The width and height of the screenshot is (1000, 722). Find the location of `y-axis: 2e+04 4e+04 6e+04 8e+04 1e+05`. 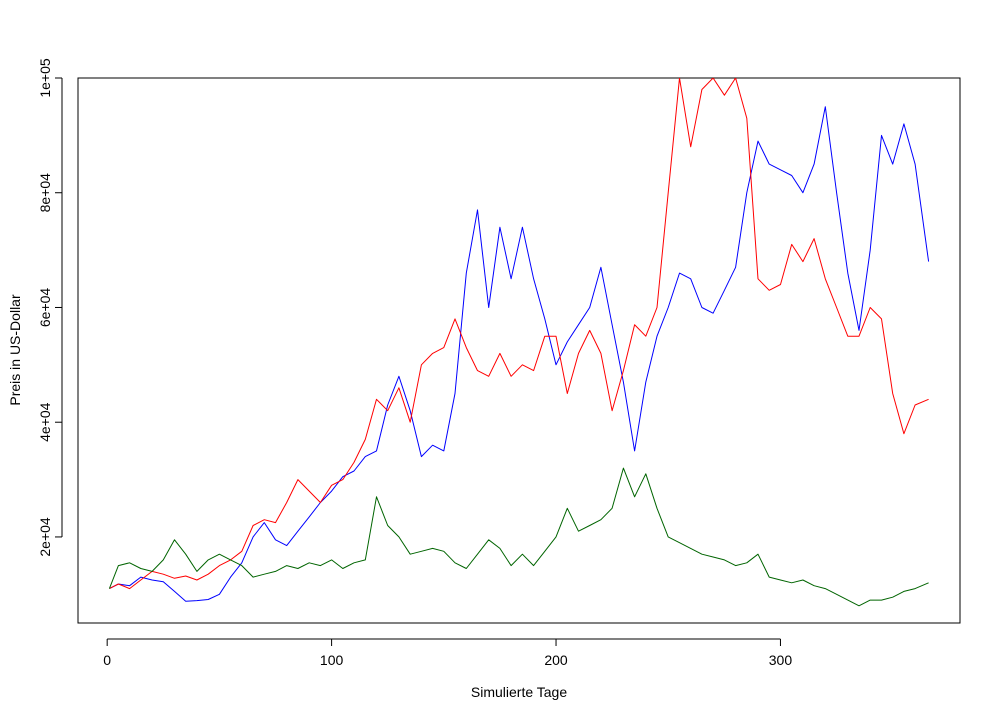

y-axis: 2e+04 4e+04 6e+04 8e+04 1e+05 is located at coordinates (50, 307).